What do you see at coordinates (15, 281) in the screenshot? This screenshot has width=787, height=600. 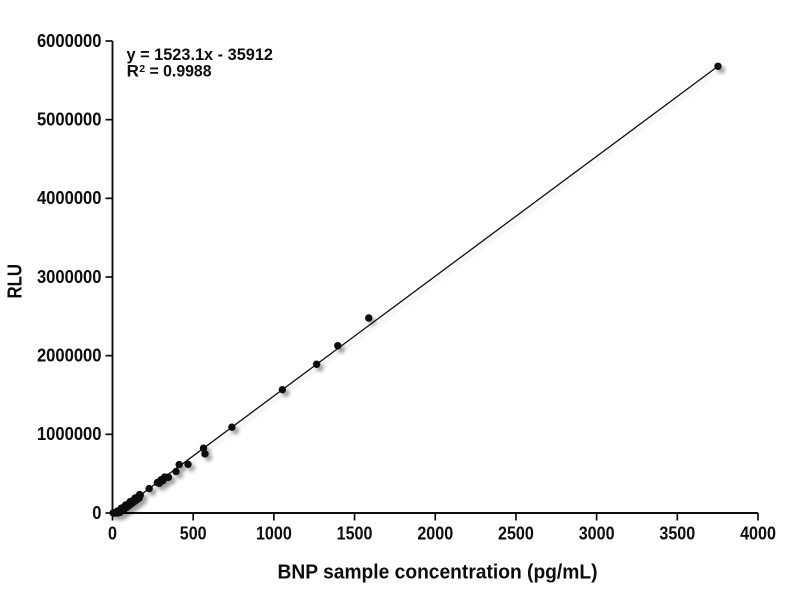 I see `svg-text: RLU` at bounding box center [15, 281].